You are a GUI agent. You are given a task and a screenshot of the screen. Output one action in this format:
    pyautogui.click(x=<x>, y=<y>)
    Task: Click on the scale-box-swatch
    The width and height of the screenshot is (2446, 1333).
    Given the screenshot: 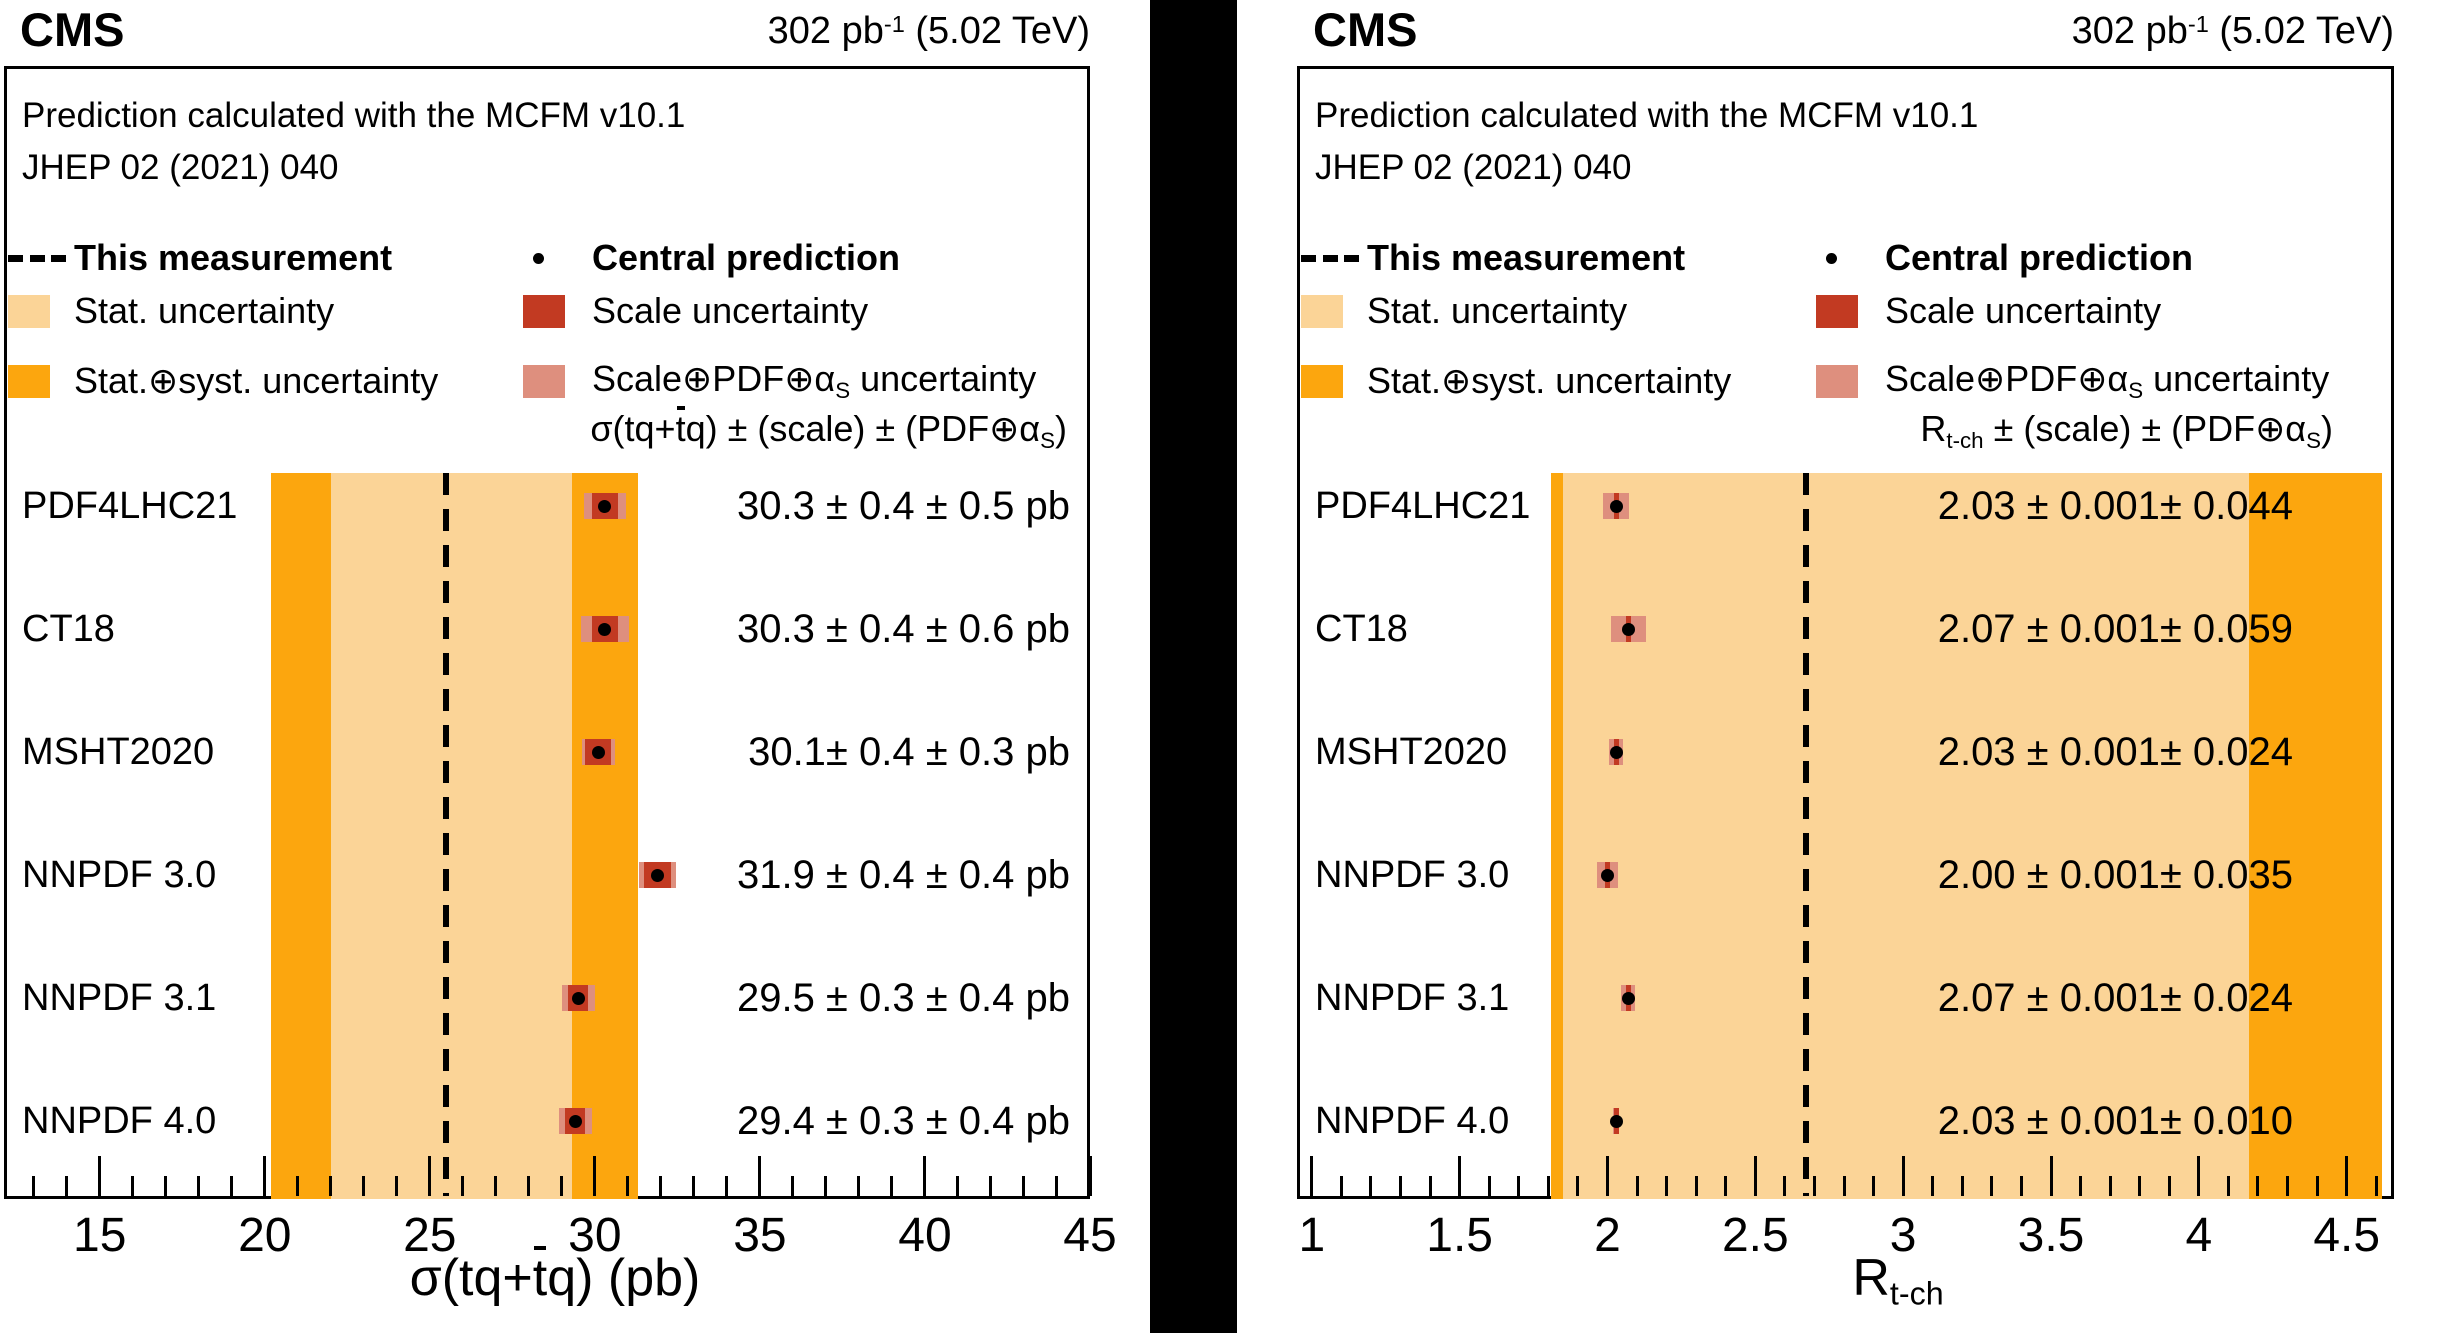 What is the action you would take?
    pyautogui.click(x=1837, y=311)
    